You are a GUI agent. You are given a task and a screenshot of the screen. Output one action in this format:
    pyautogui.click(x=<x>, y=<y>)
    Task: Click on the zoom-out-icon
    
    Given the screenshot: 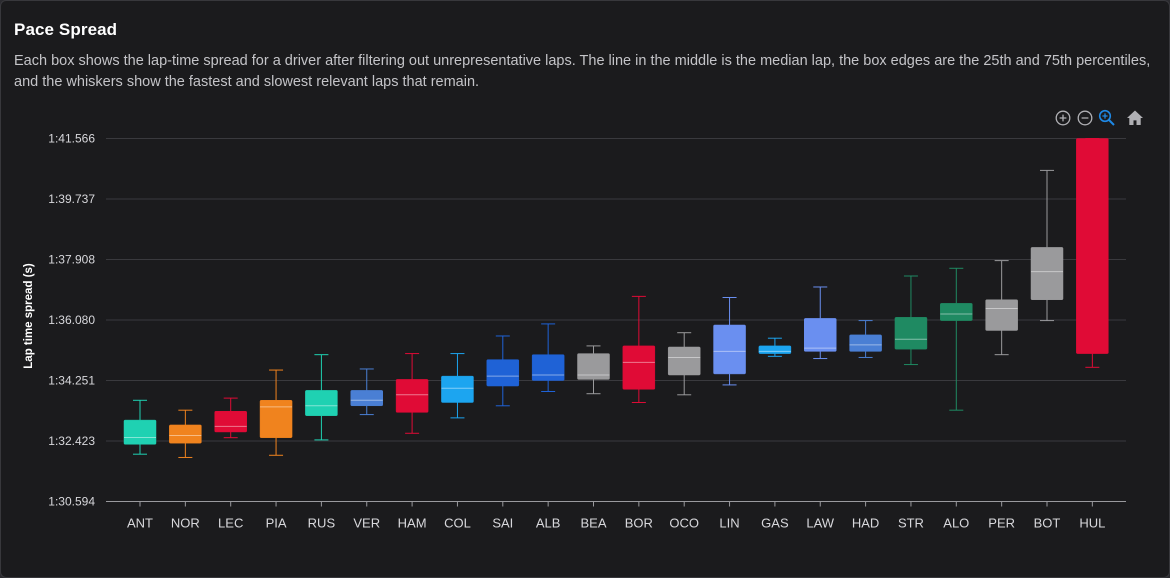 What is the action you would take?
    pyautogui.click(x=1085, y=118)
    